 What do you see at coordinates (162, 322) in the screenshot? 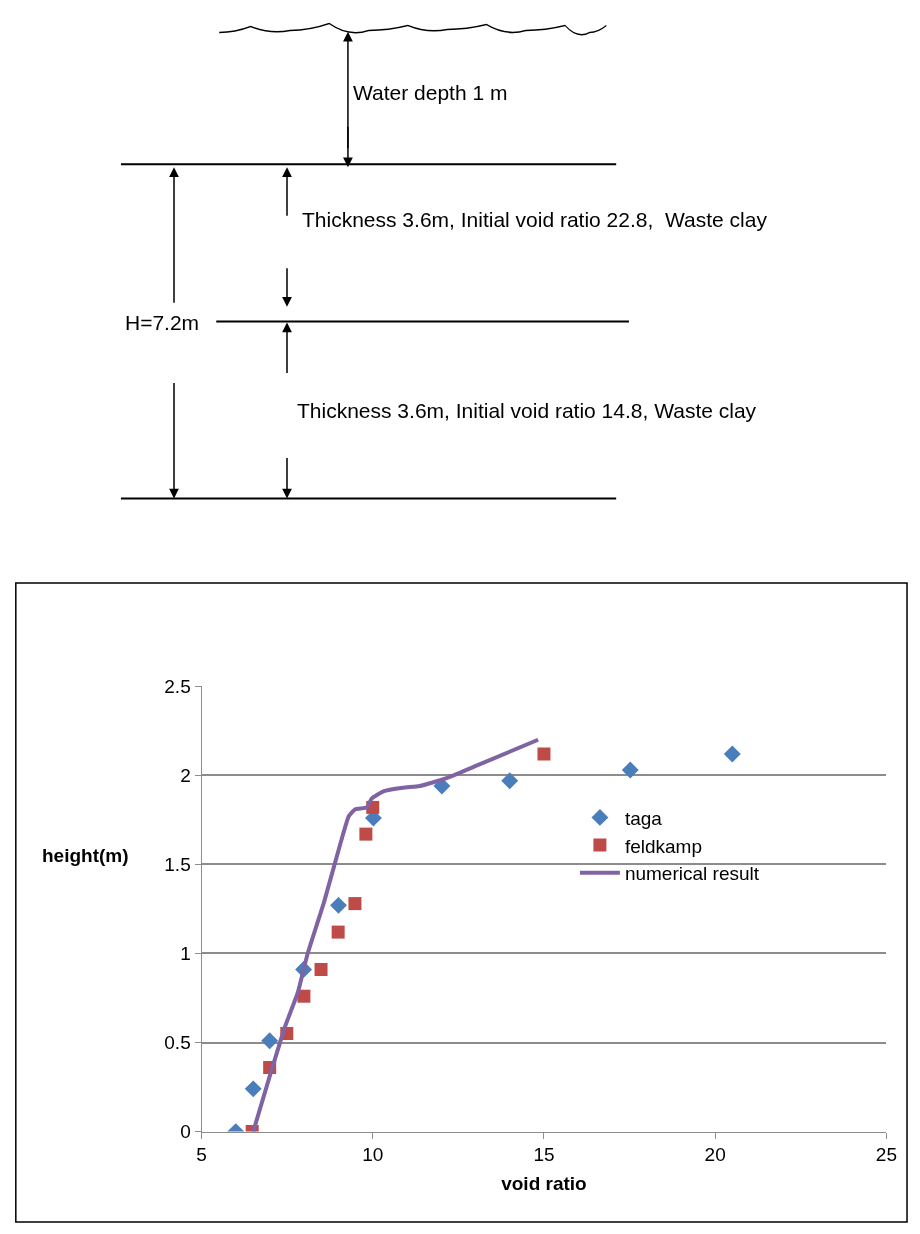
I see `text: H=7.2m` at bounding box center [162, 322].